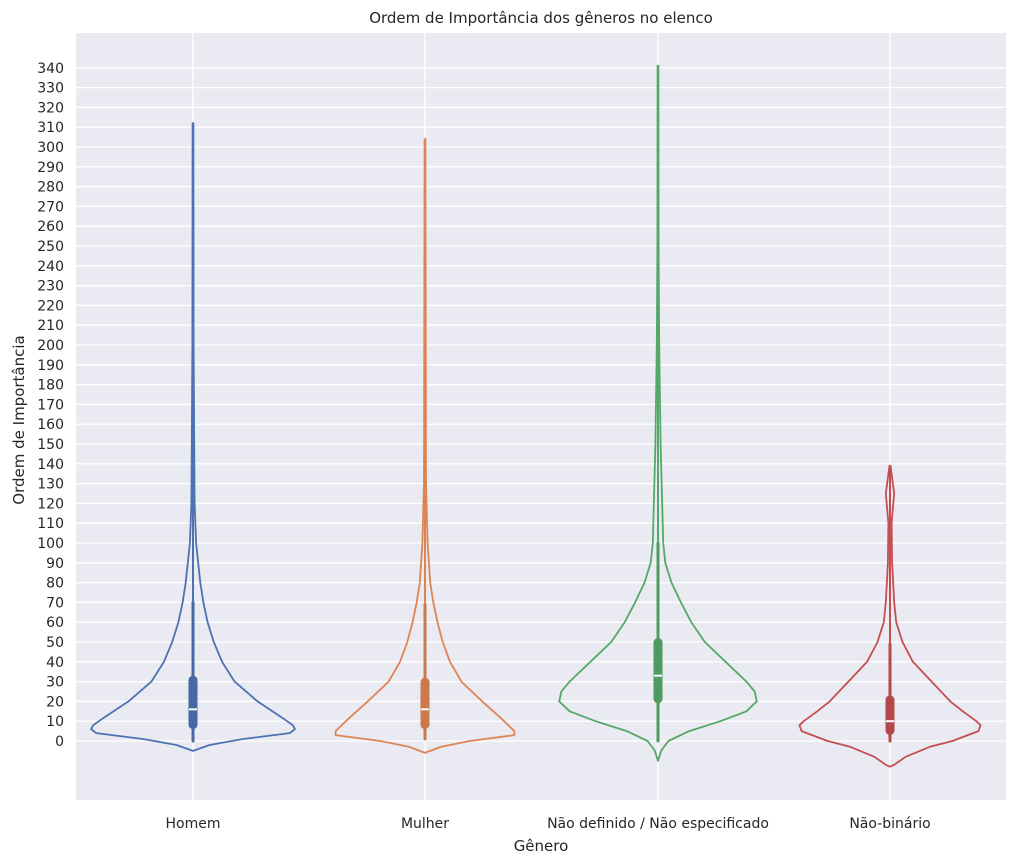 The image size is (1016, 864). What do you see at coordinates (50, 504) in the screenshot?
I see `y-tick-label: 120` at bounding box center [50, 504].